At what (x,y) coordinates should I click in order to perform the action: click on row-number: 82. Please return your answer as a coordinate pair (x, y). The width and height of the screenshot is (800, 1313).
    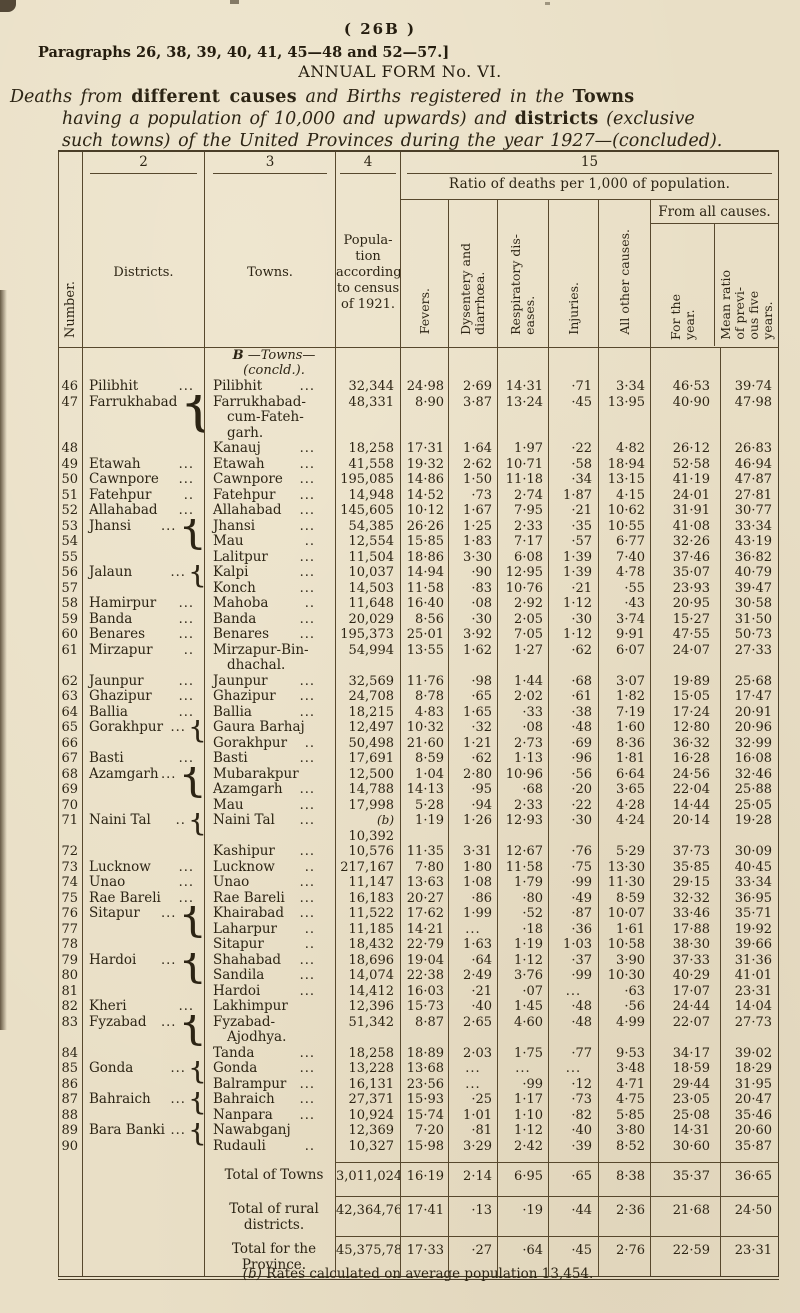
    Looking at the image, I should click on (70, 1007).